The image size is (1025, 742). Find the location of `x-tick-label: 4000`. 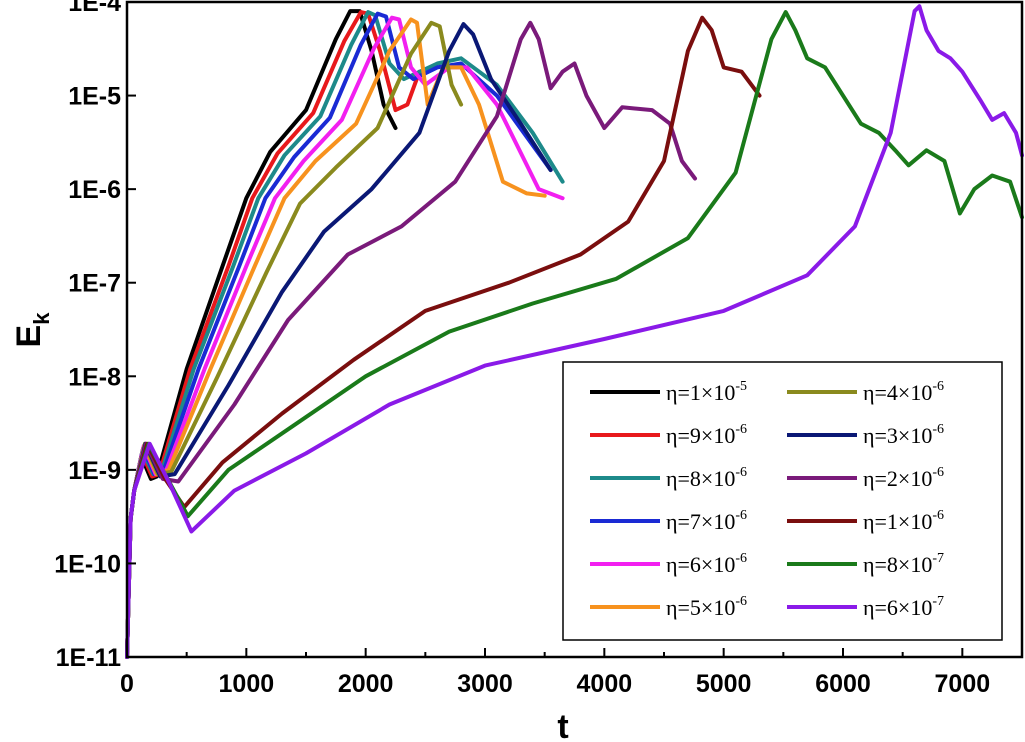

x-tick-label: 4000 is located at coordinates (605, 684).